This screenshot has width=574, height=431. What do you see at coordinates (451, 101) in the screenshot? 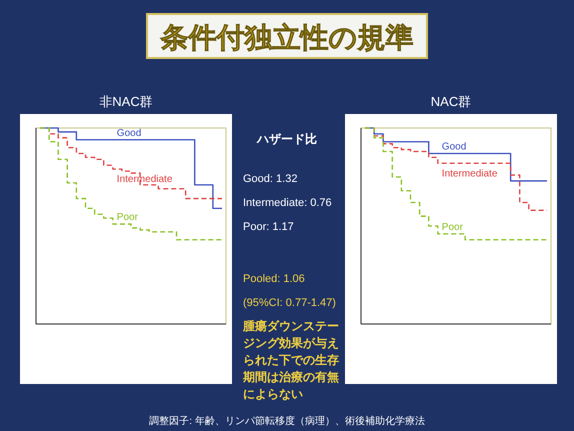
I see `chart-title: NAC群` at bounding box center [451, 101].